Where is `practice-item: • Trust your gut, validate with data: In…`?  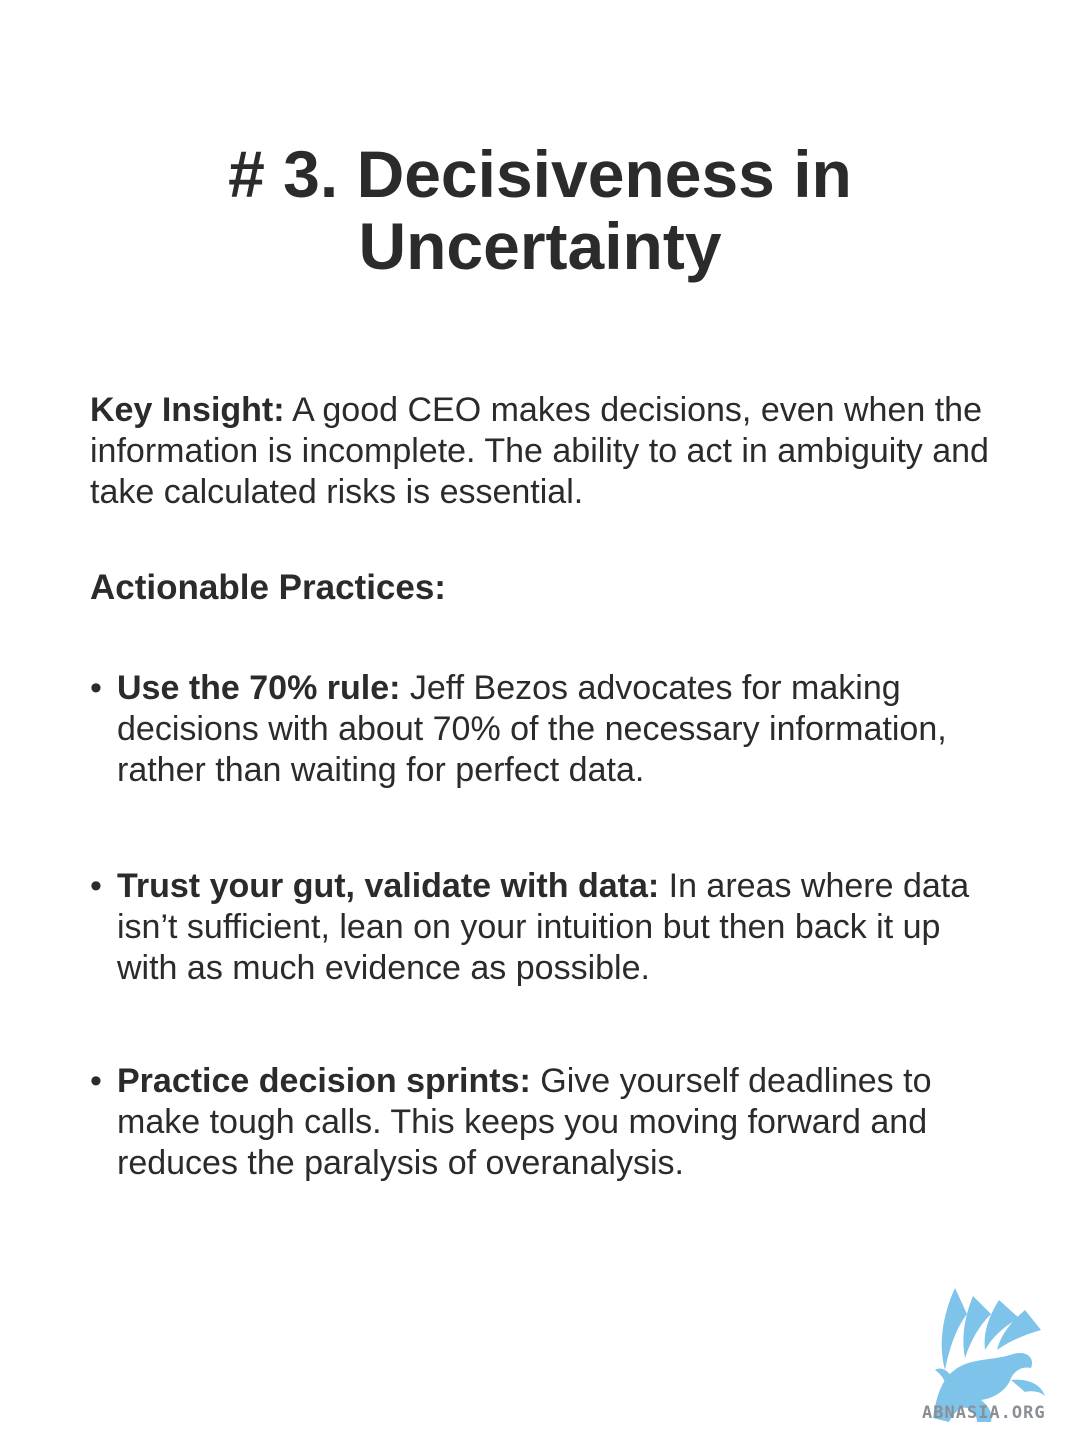 practice-item: • Trust your gut, validate with data: In… is located at coordinates (550, 927).